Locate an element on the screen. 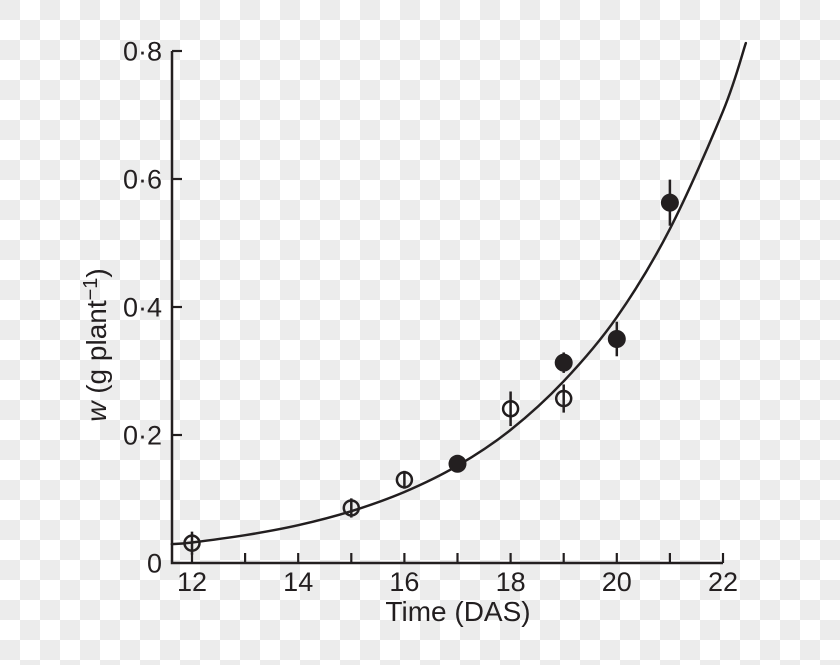 The height and width of the screenshot is (665, 840). x-tick-label-20: 20 is located at coordinates (617, 582).